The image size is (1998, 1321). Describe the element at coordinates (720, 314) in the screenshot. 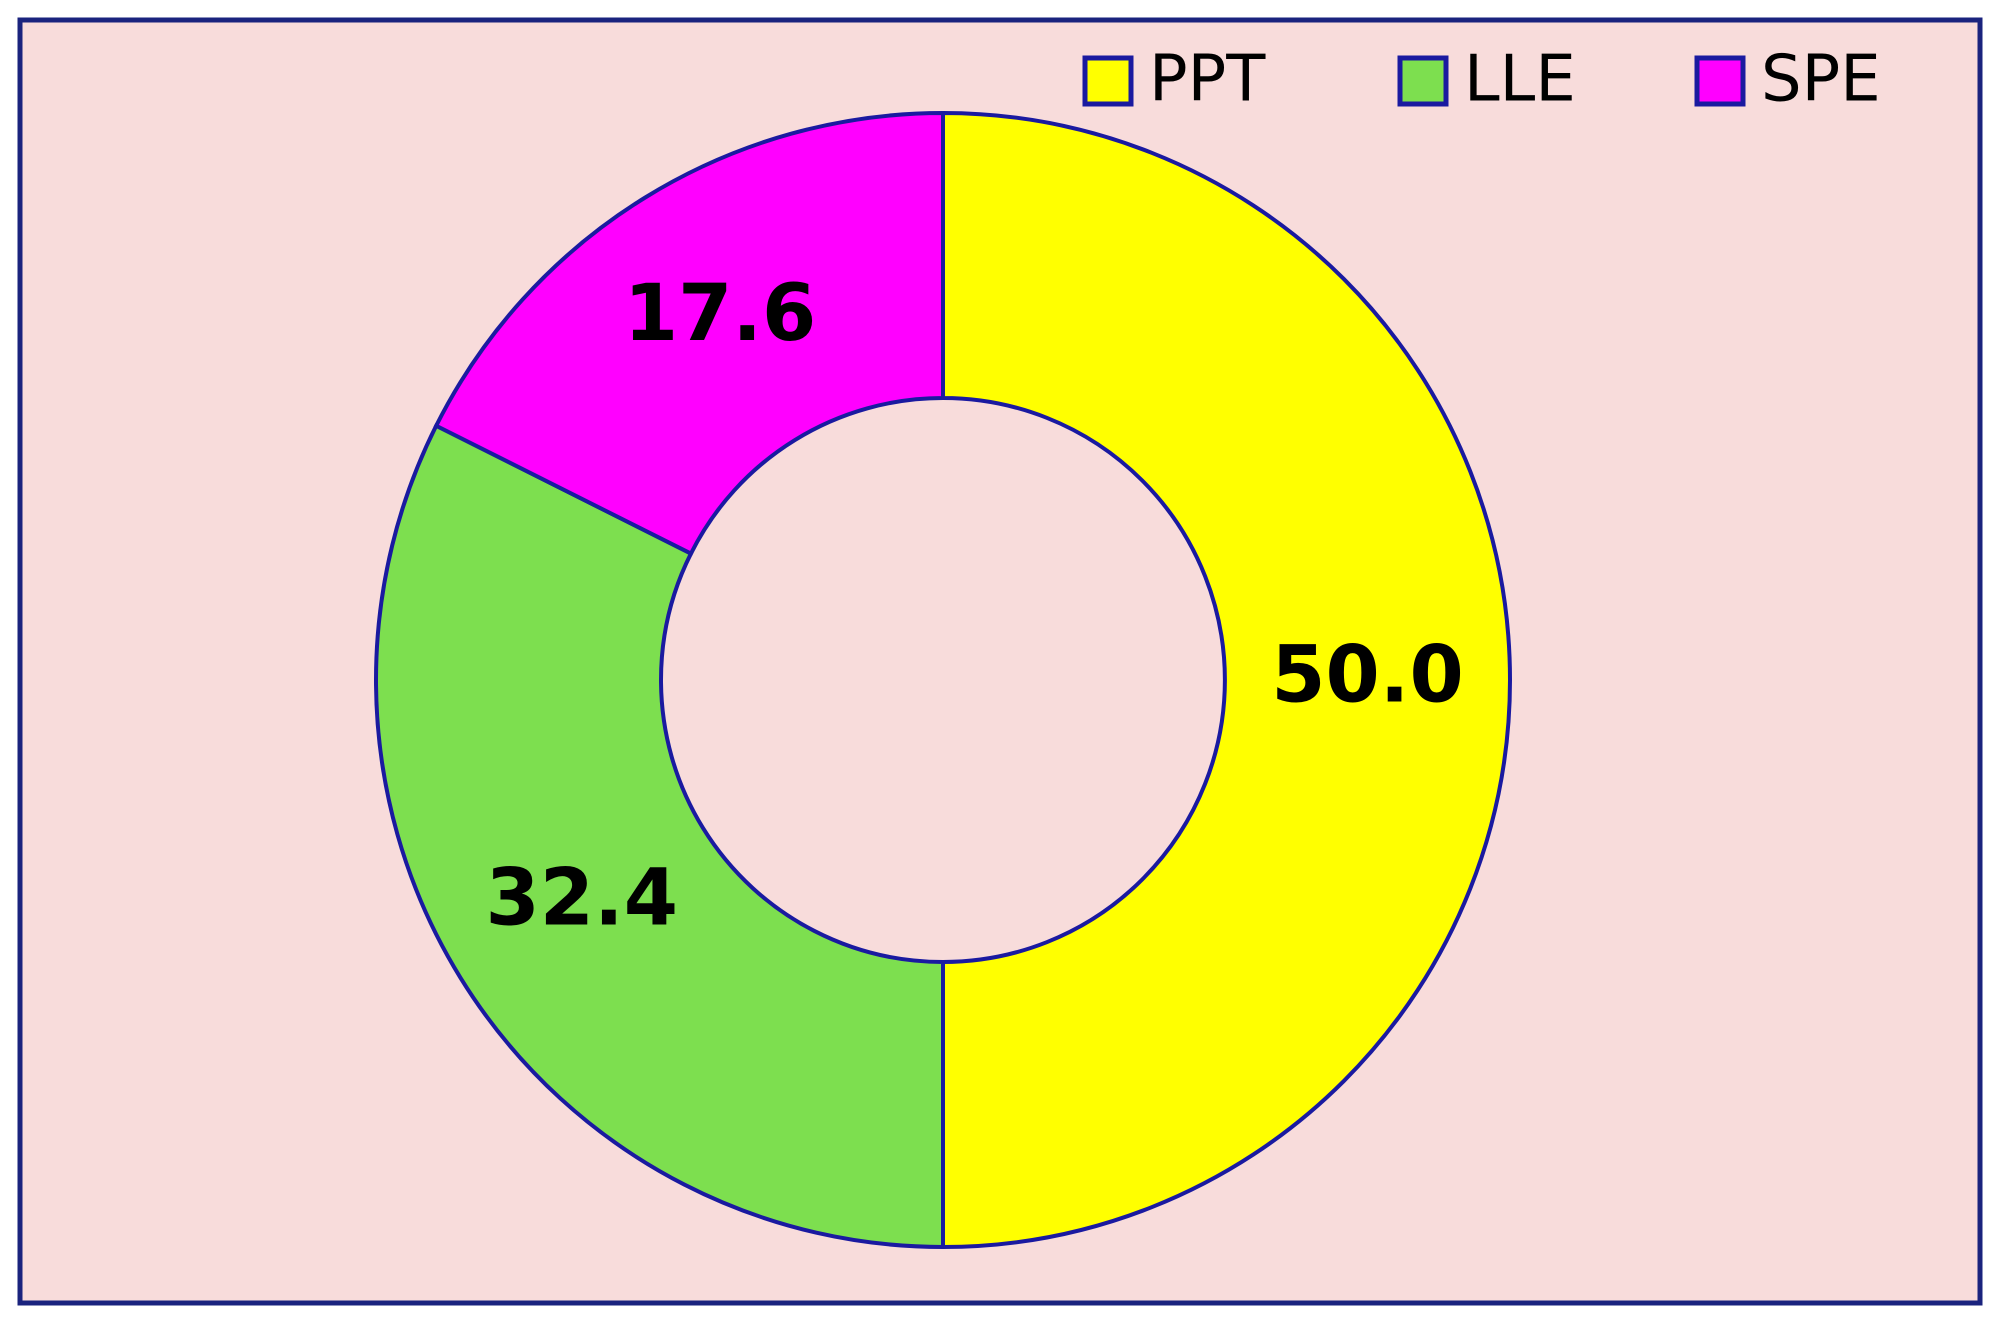

I see `data-label: 17.6` at that location.